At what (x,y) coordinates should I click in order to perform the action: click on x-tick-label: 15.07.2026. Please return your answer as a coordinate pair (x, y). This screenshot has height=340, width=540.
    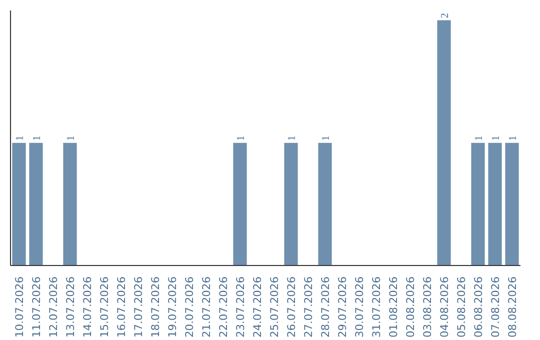
    Looking at the image, I should click on (104, 307).